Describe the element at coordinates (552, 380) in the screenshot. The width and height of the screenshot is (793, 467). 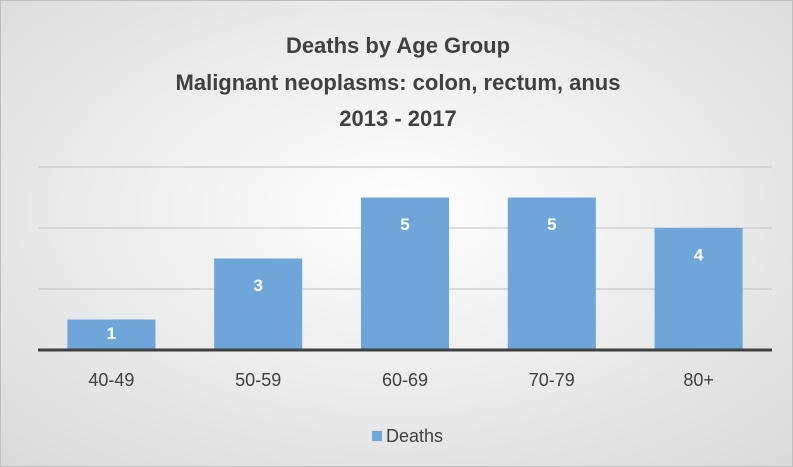
I see `x-tick-label: 70-79` at that location.